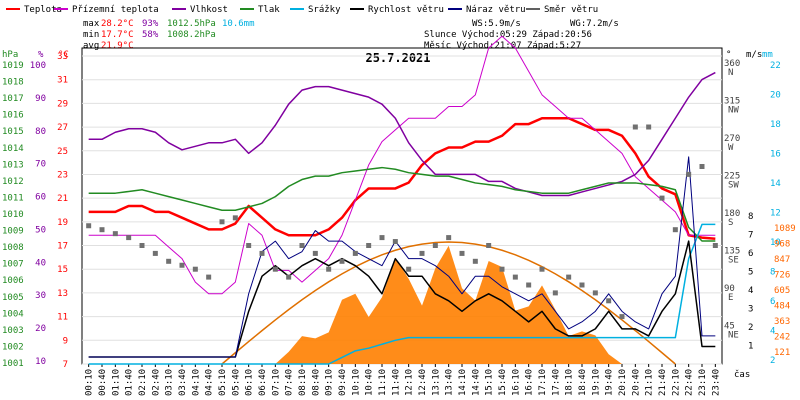  What do you see at coordinates (62, 175) in the screenshot?
I see `tick-c: 23` at bounding box center [62, 175].